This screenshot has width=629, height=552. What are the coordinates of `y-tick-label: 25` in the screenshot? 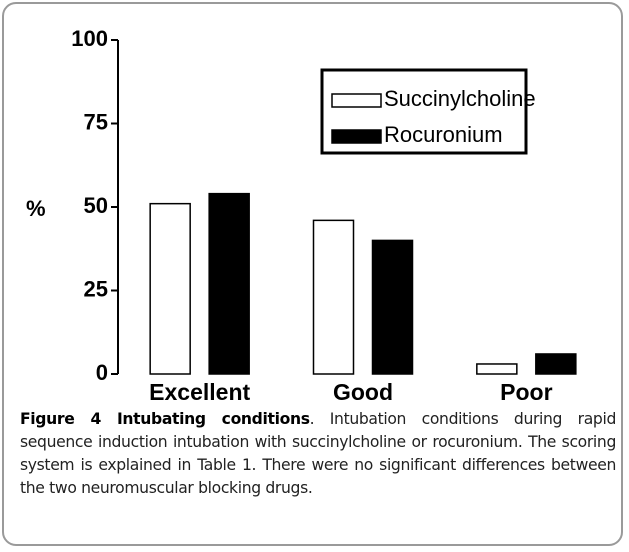 It's located at (96, 288).